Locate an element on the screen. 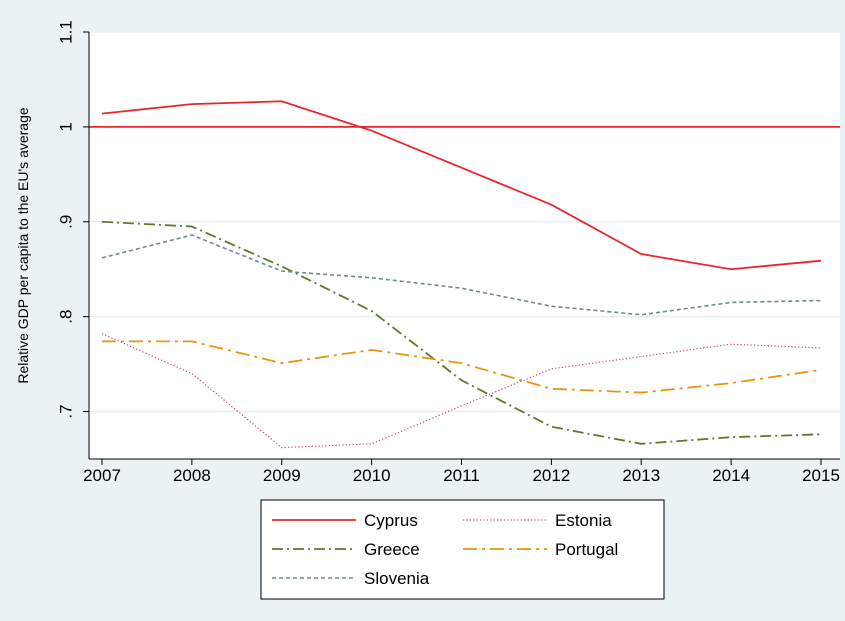  legend-label-portugal: Portugal is located at coordinates (586, 549).